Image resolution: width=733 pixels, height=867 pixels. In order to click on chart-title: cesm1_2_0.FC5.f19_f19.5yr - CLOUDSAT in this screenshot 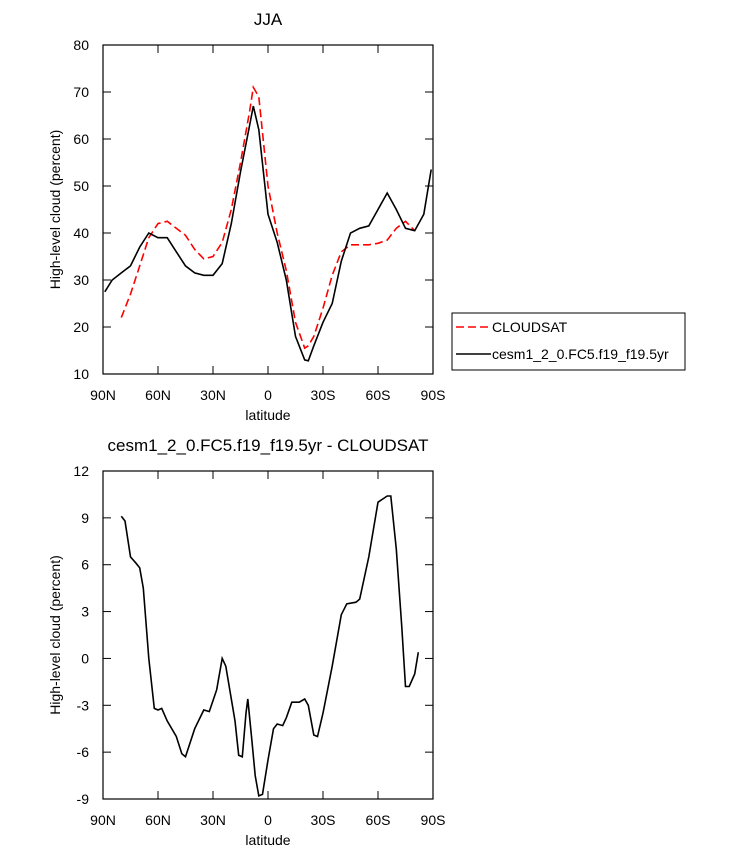, I will do `click(268, 445)`.